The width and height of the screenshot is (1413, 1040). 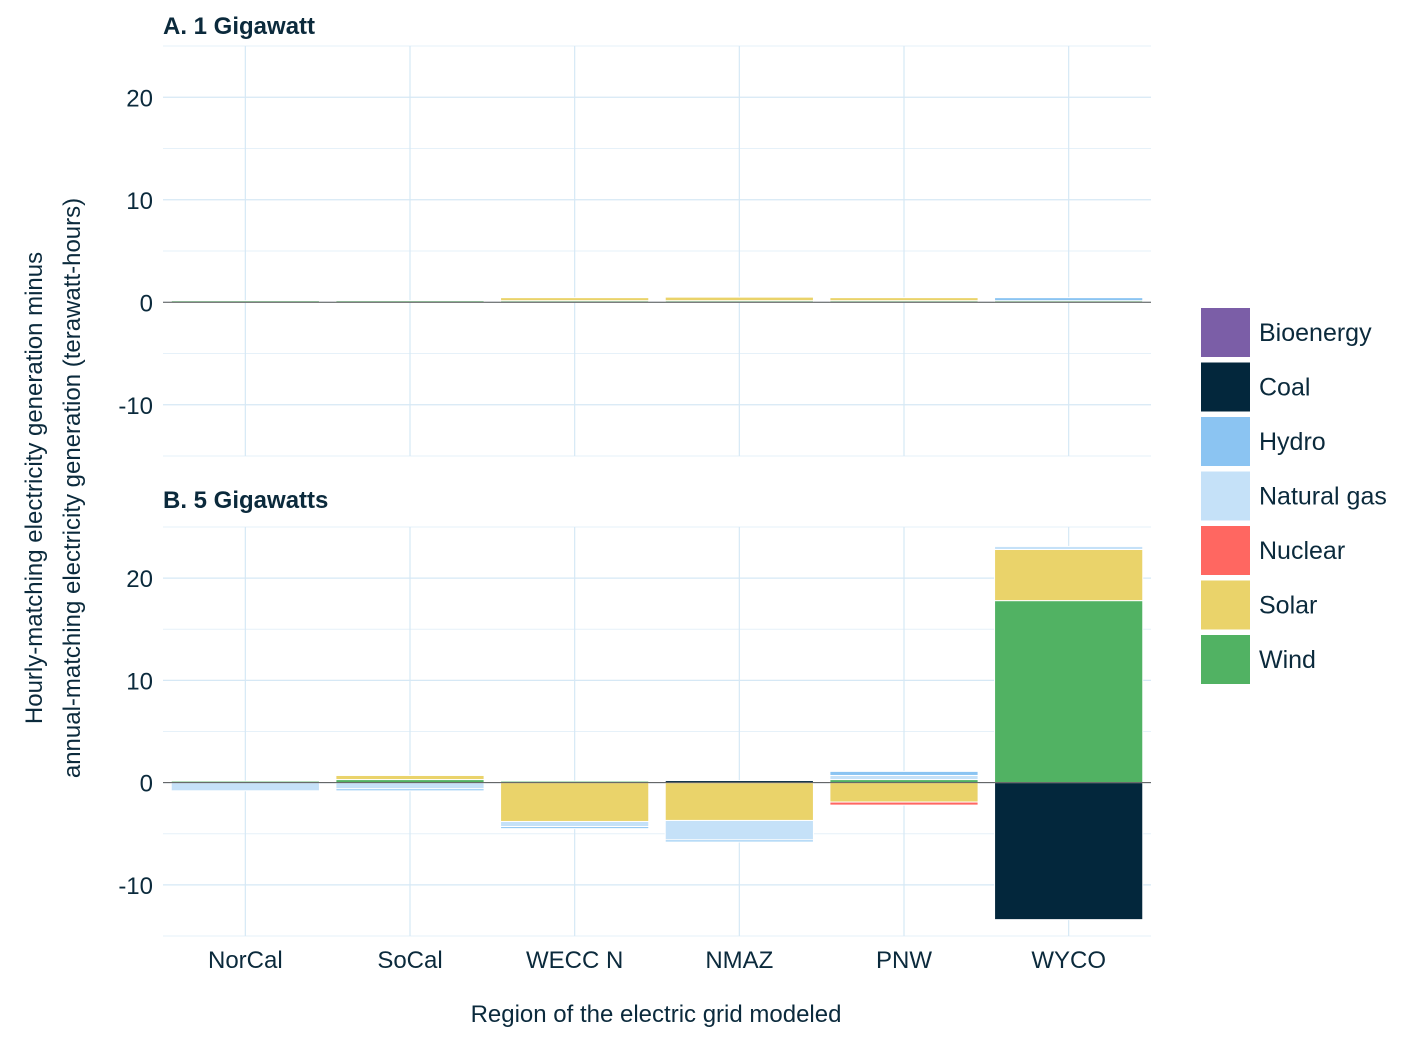 I want to click on bar-socal-solar, so click(x=410, y=777).